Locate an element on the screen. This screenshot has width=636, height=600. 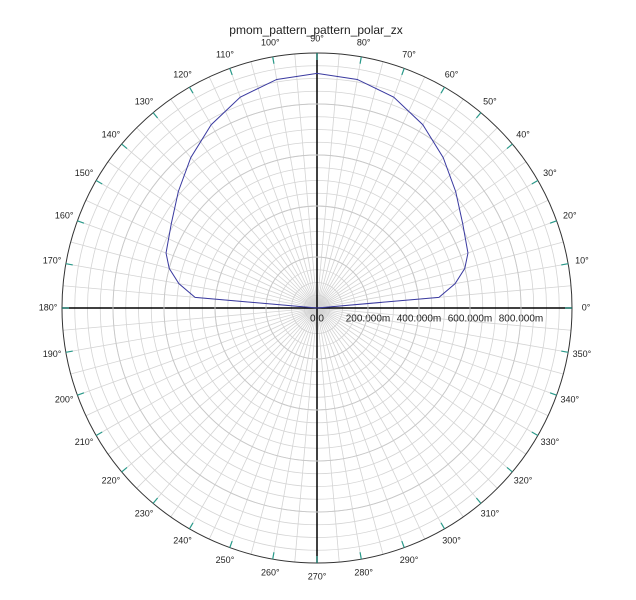
theta-tick-label: 310° is located at coordinates (490, 513).